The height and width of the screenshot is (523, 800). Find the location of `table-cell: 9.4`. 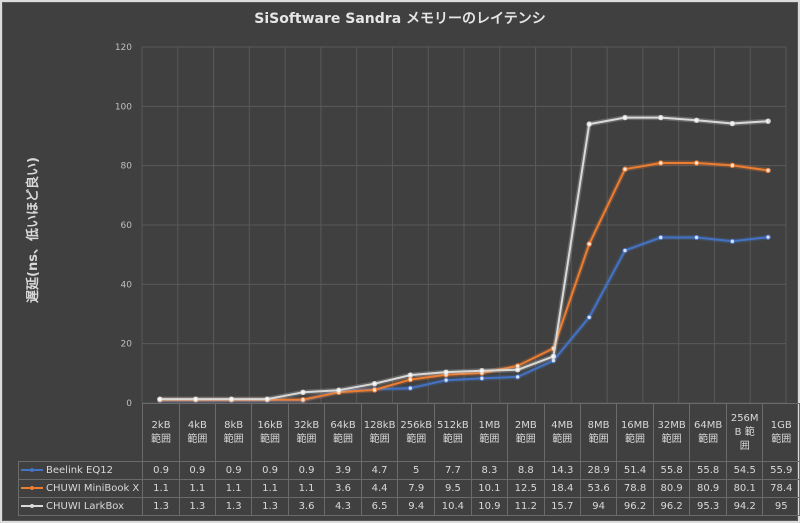

table-cell: 9.4 is located at coordinates (416, 506).